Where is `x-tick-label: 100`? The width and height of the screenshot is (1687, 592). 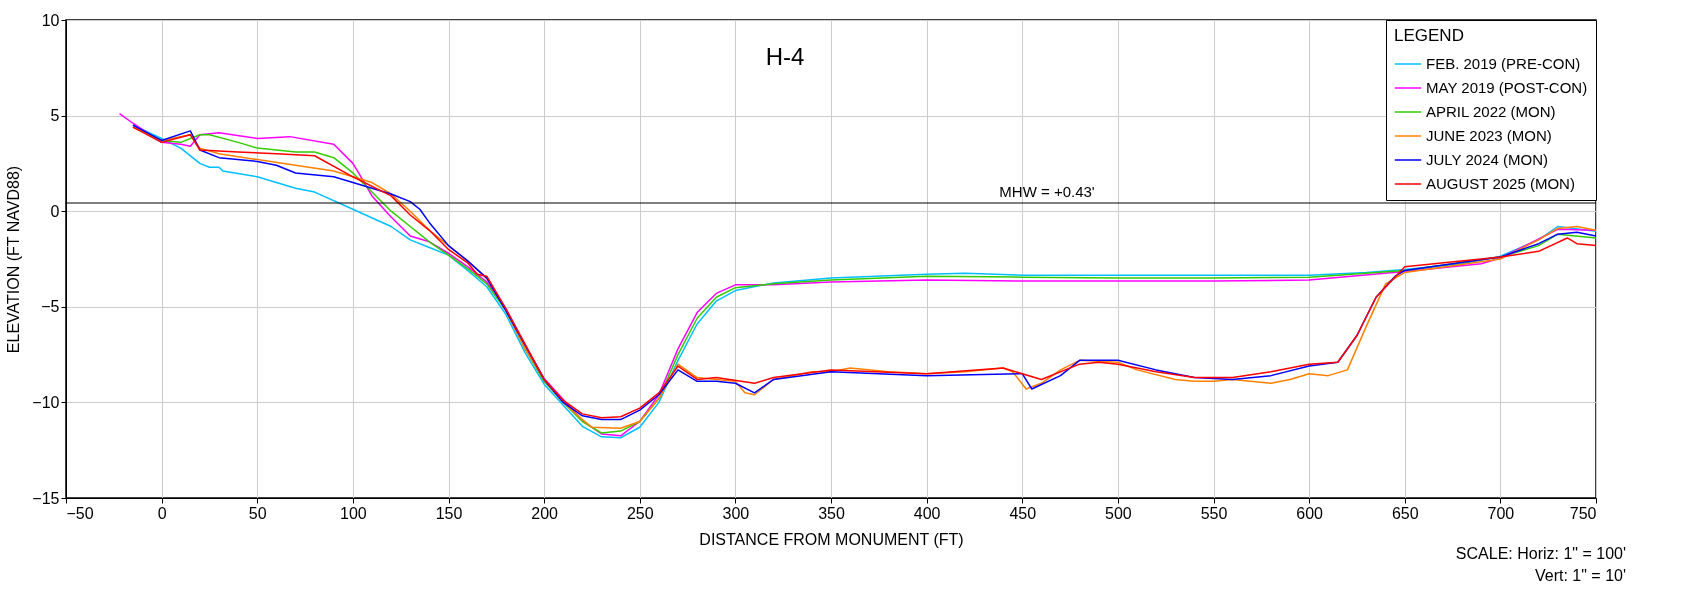
x-tick-label: 100 is located at coordinates (353, 513).